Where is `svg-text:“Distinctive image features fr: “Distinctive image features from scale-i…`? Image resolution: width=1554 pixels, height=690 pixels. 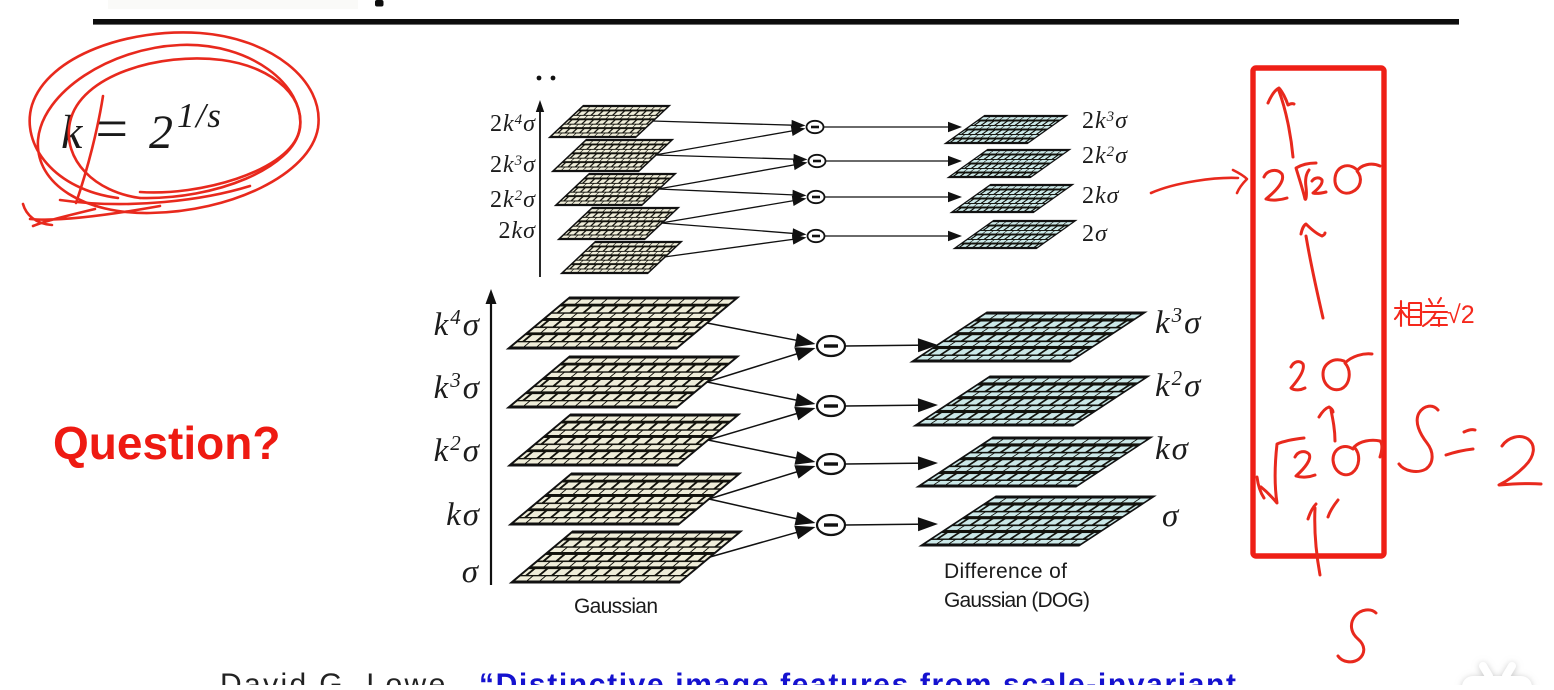 svg-text:“Distinctive image features fr: “Distinctive image features from scale-i… is located at coordinates (857, 676).